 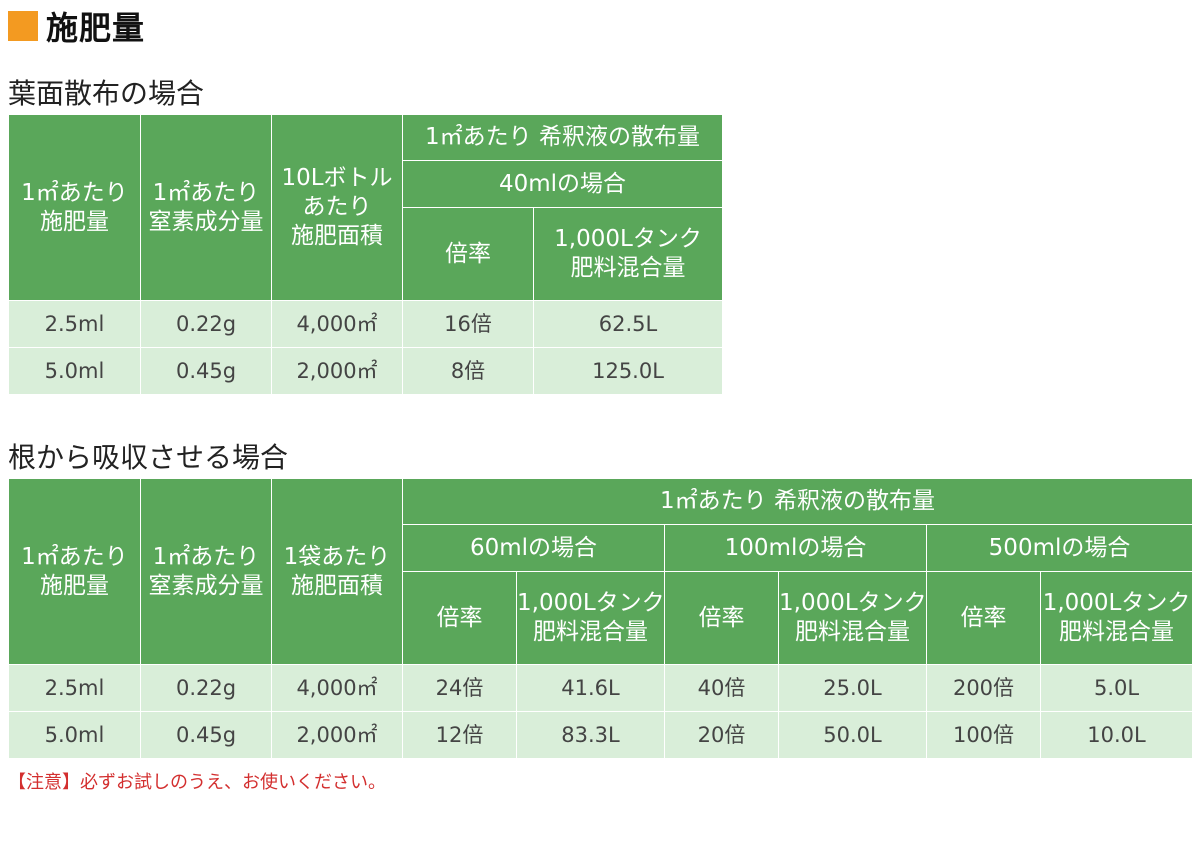 What do you see at coordinates (721, 688) in the screenshot?
I see `table-cell: 40倍` at bounding box center [721, 688].